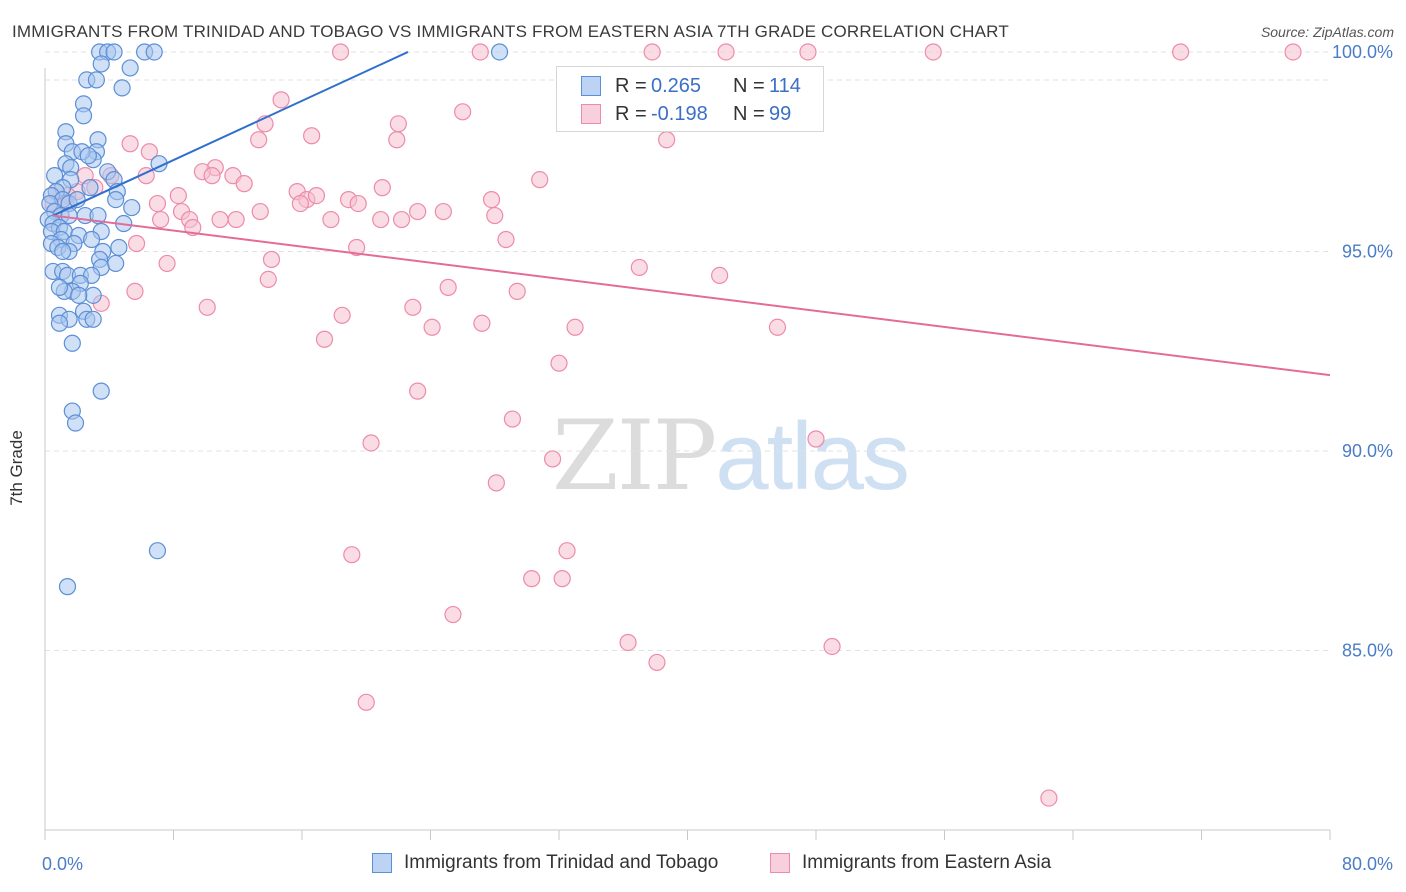 Image resolution: width=1406 pixels, height=892 pixels. I want to click on watermark: ZIPatlas, so click(731, 456).